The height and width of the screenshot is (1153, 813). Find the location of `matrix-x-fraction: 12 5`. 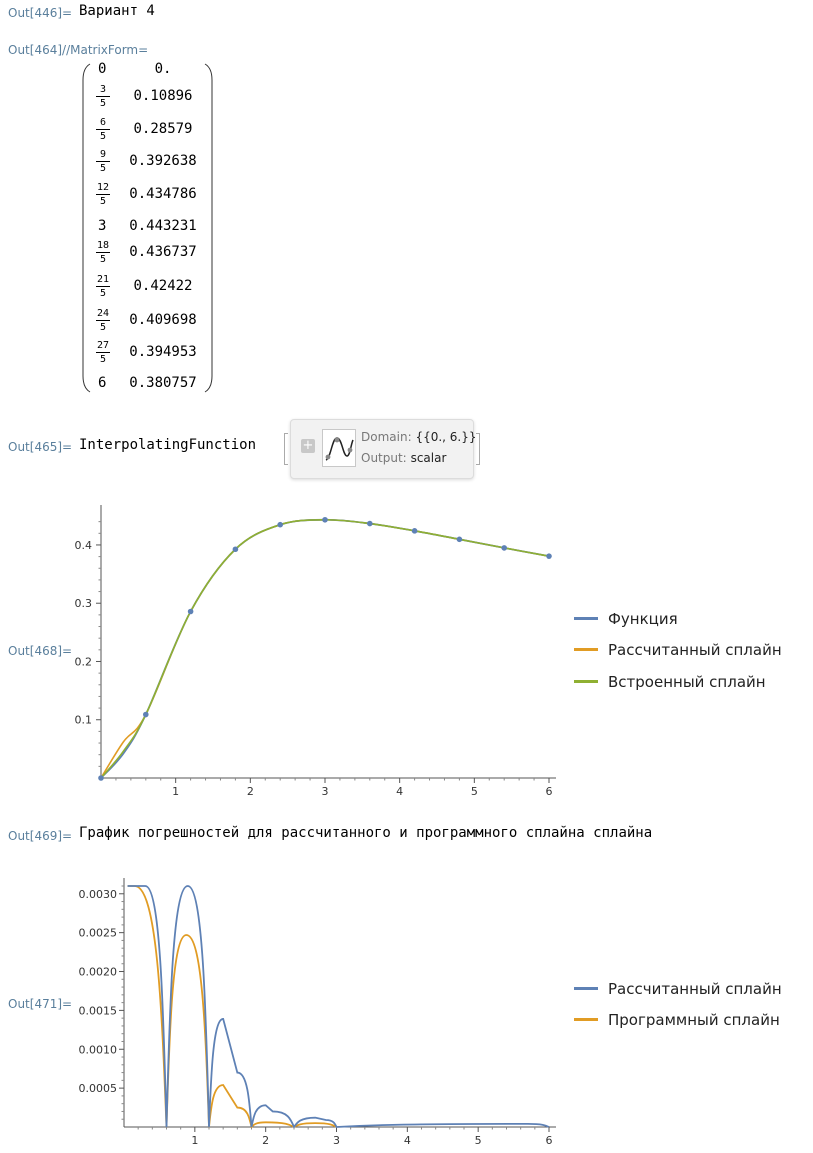

matrix-x-fraction: 12 5 is located at coordinates (103, 194).